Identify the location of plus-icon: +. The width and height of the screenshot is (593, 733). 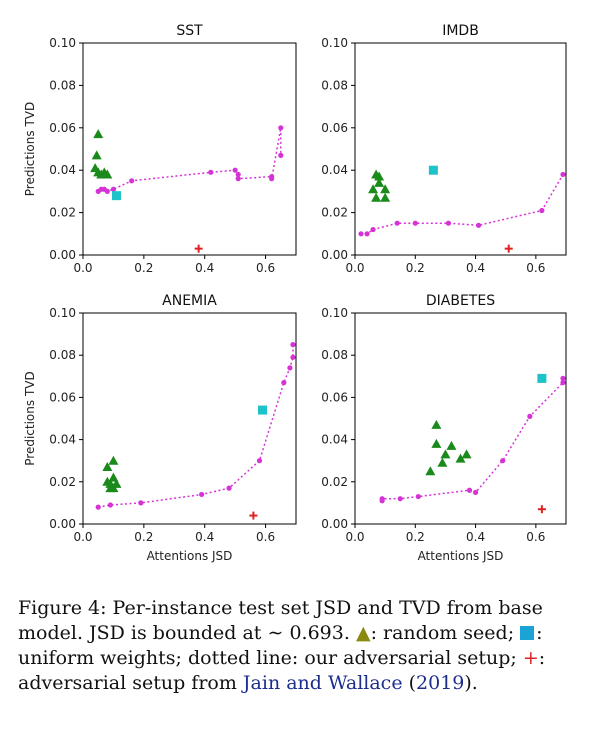
(530, 658).